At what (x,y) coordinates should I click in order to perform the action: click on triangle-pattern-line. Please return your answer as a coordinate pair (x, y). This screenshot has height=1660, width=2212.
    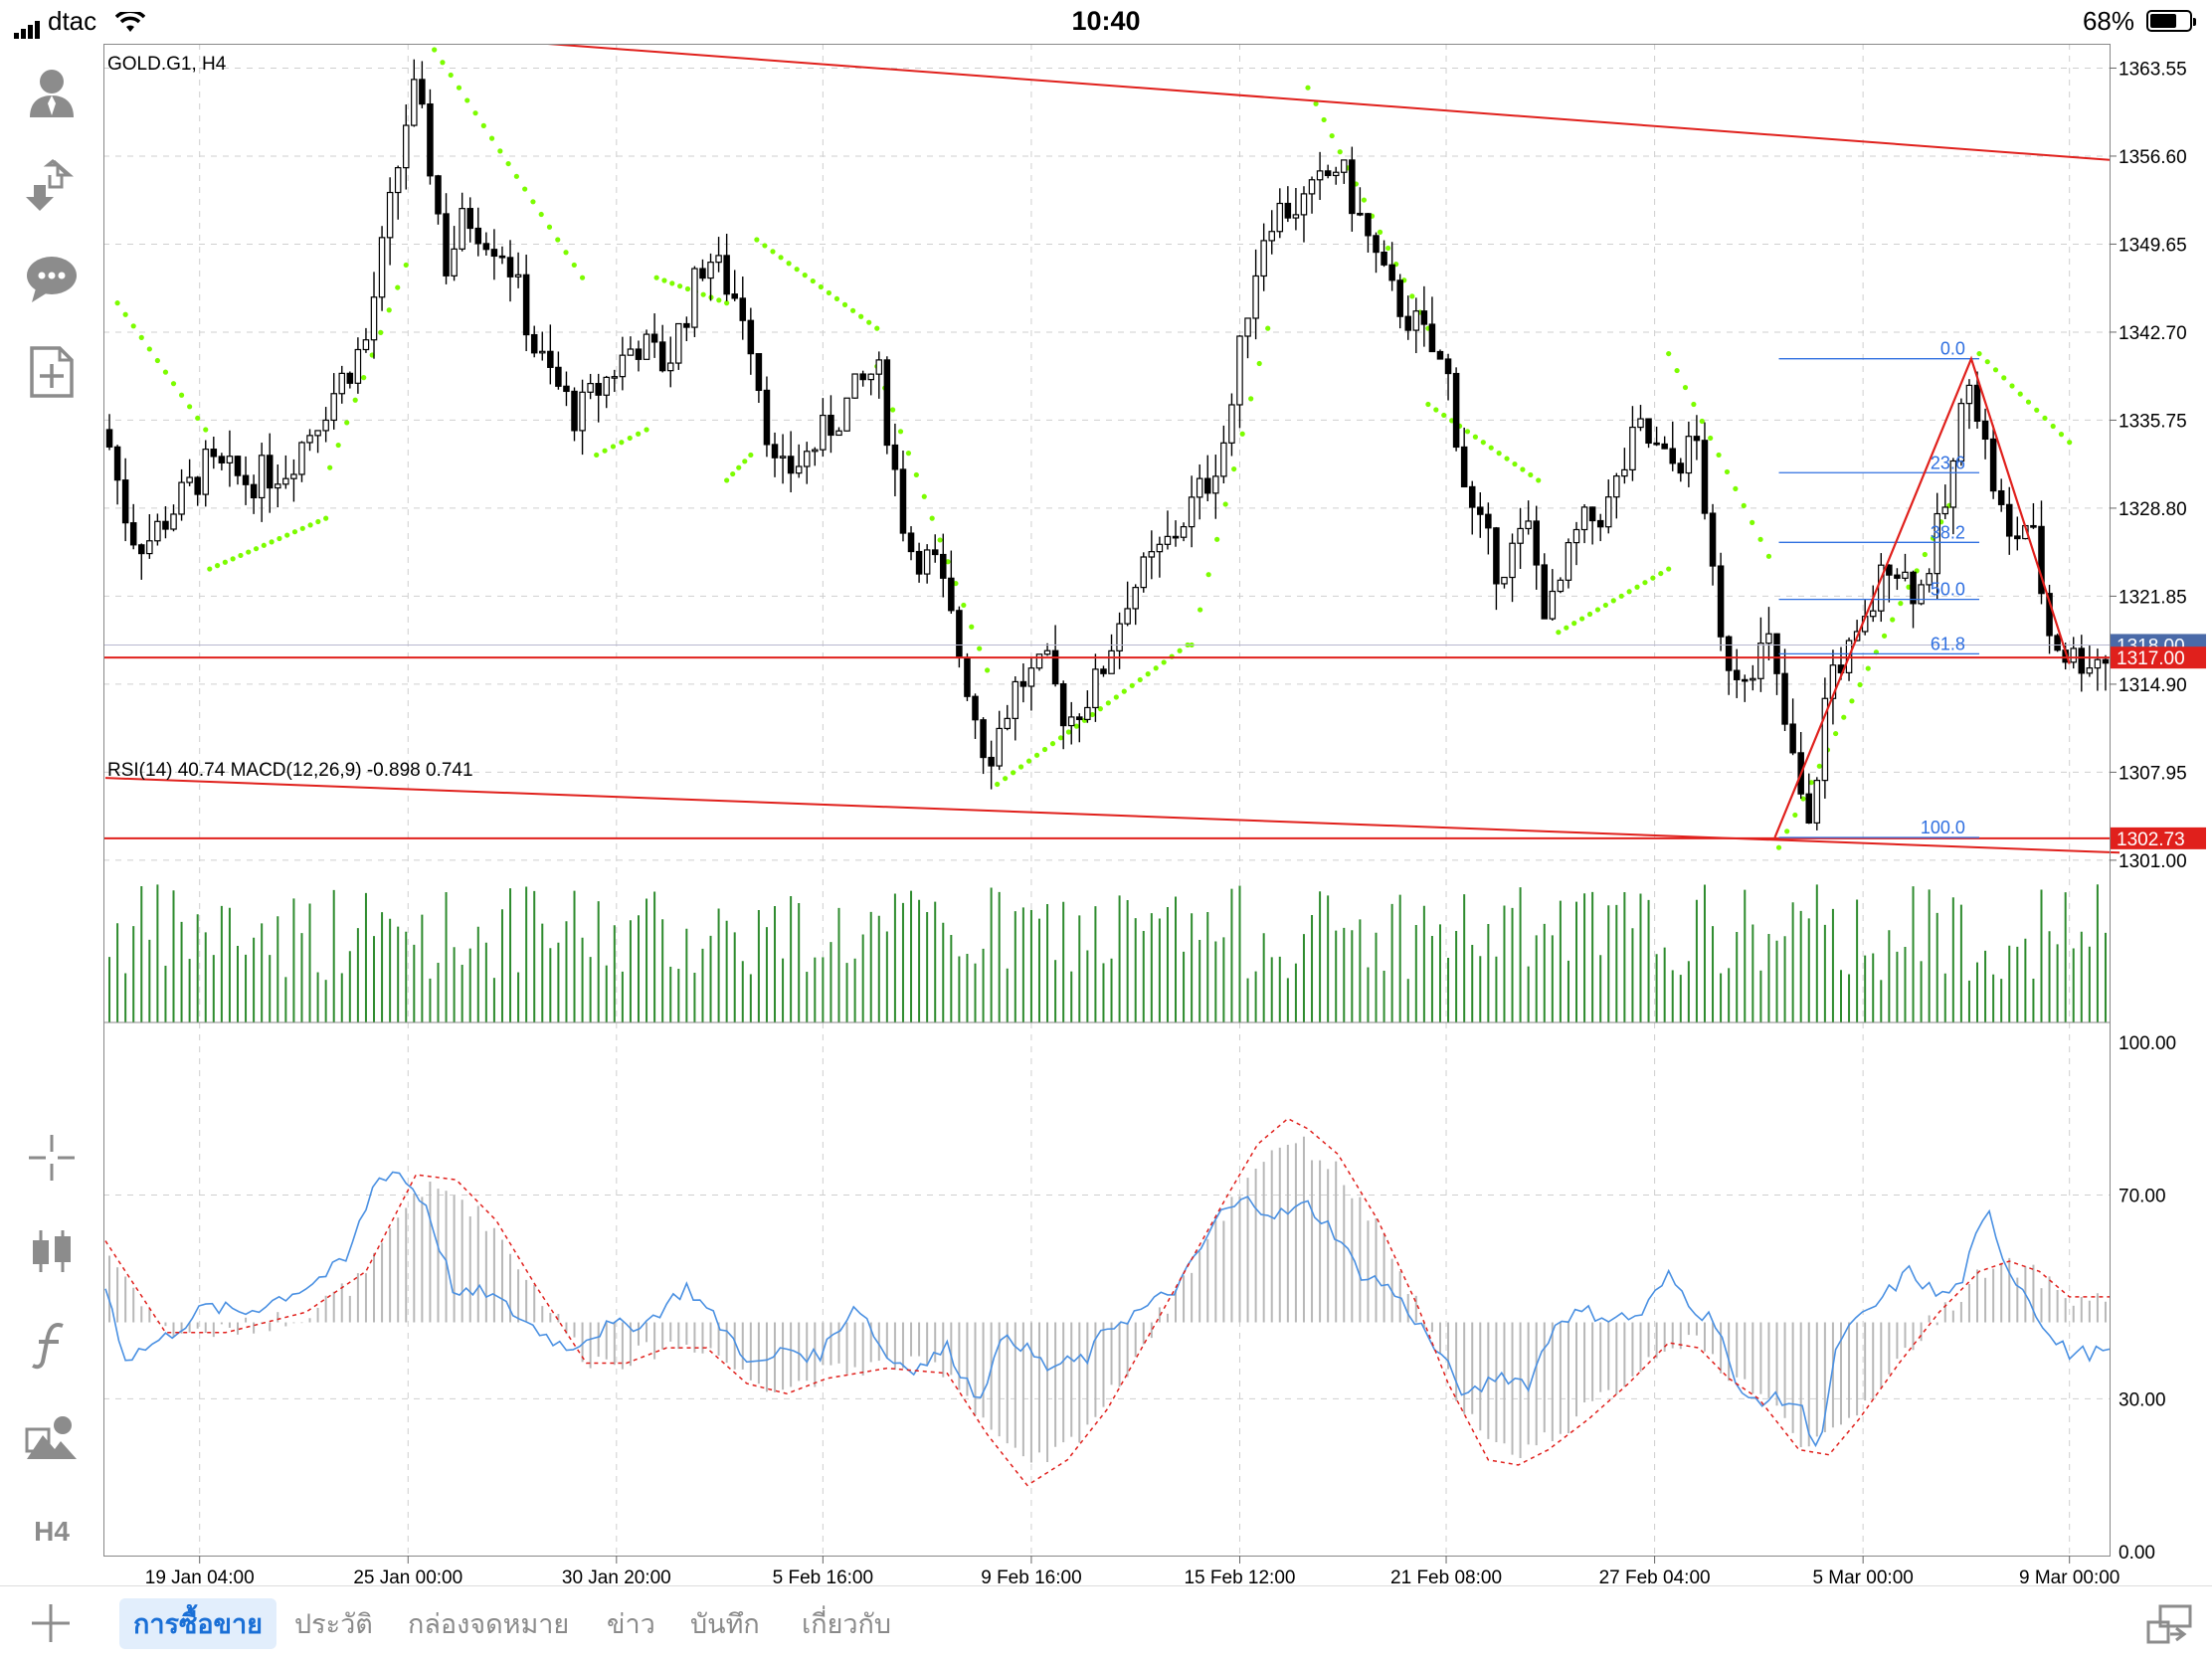
    Looking at the image, I should click on (1922, 596).